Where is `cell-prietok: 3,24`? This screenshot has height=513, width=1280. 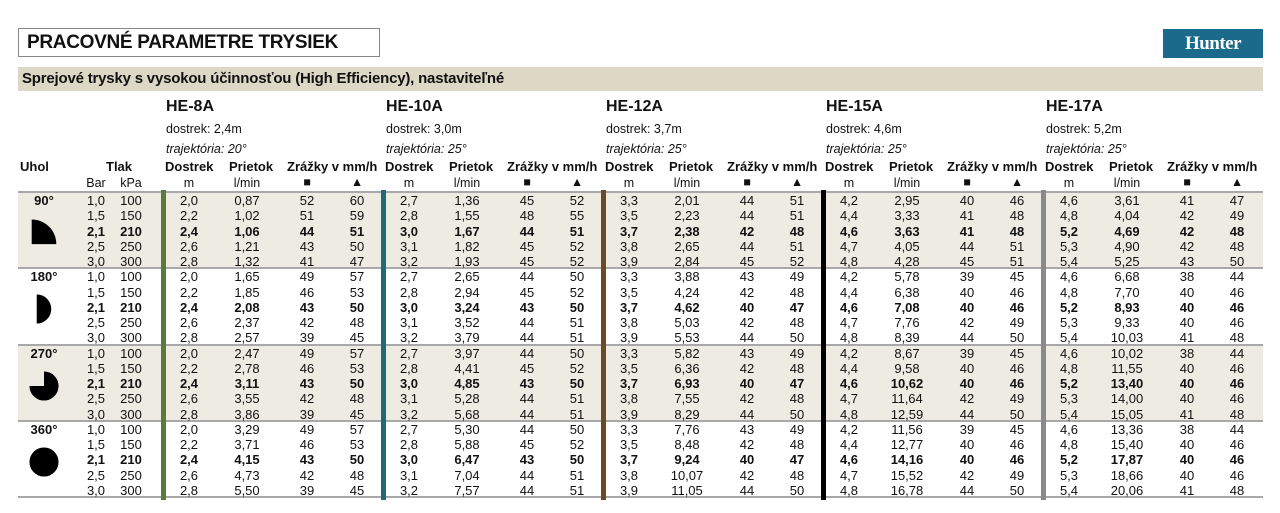 cell-prietok: 3,24 is located at coordinates (467, 307).